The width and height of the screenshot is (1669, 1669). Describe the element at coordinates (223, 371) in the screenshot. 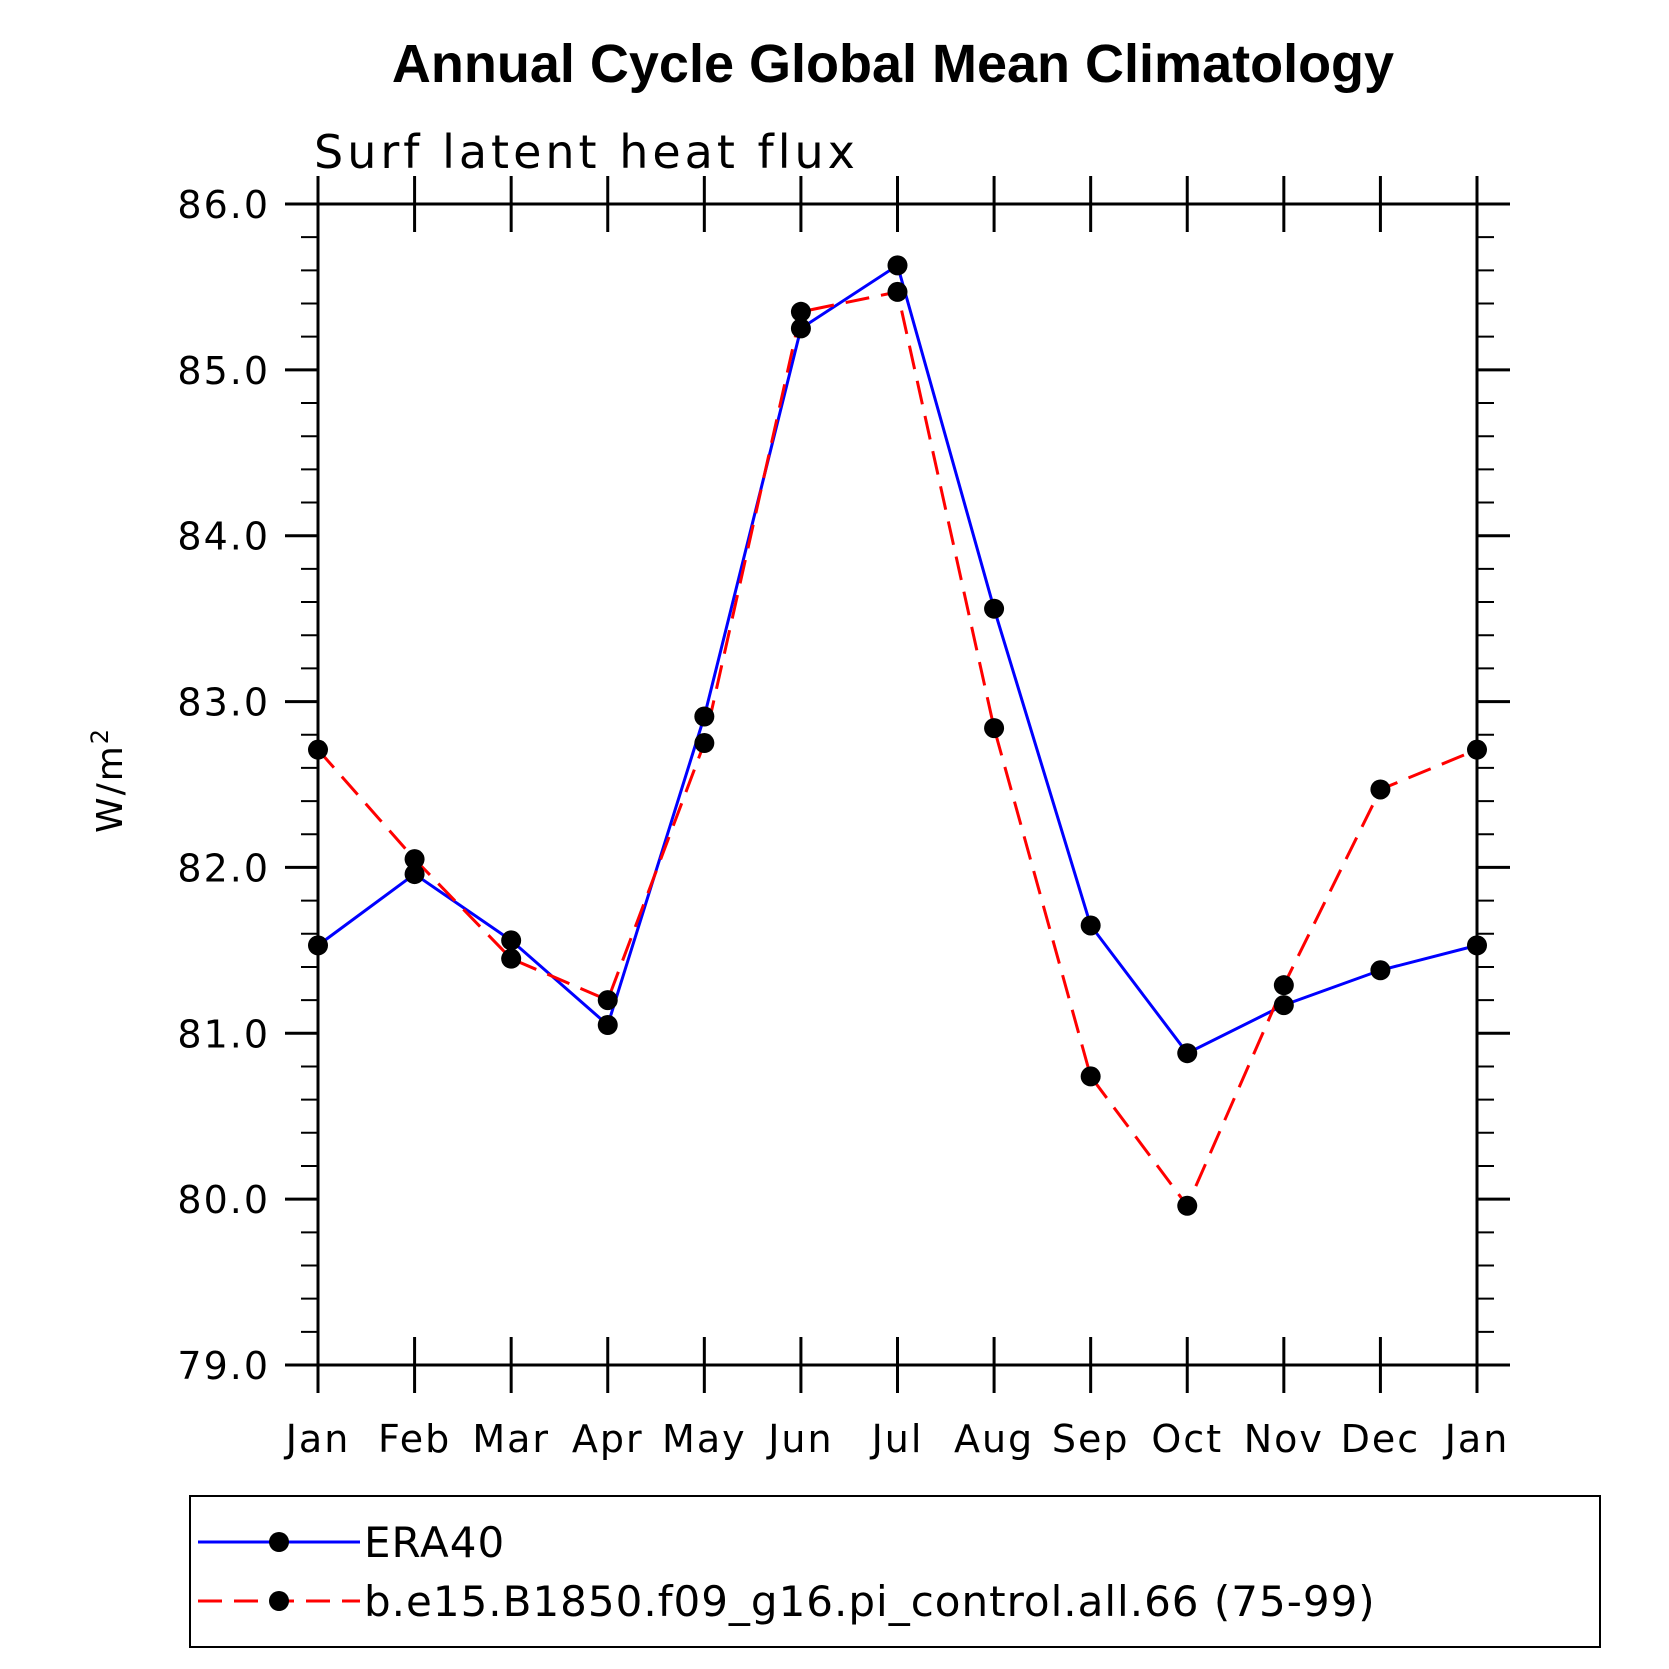

I see `y-tick-label: 85.0` at that location.